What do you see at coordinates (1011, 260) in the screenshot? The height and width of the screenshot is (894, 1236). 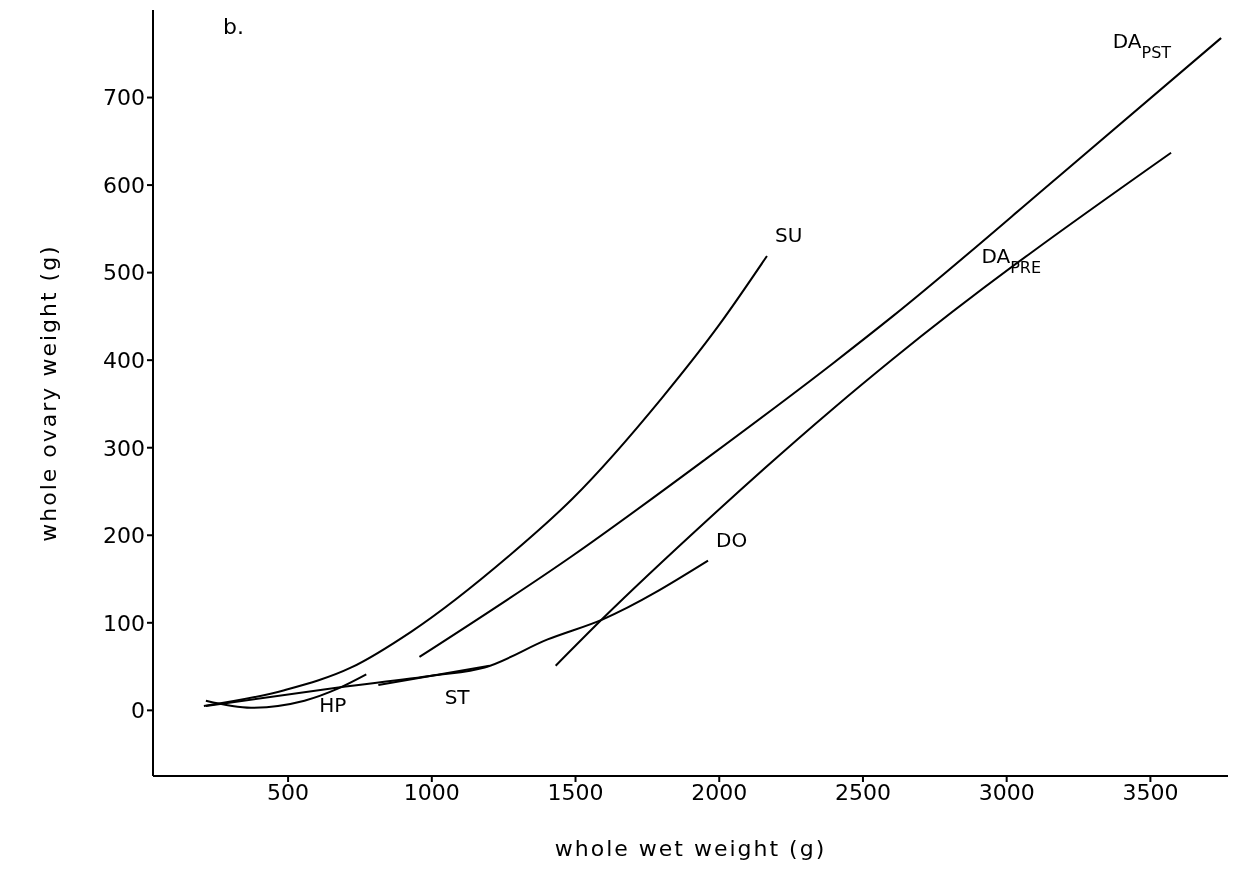 I see `series-label: DA$_{PRE}$` at bounding box center [1011, 260].